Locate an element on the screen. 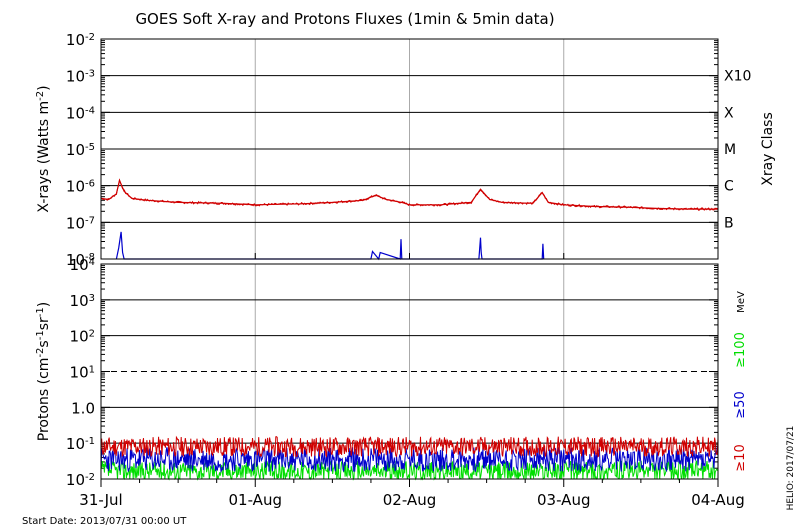  proton-legend: MeV ≥100 ≥50 ≥10 is located at coordinates (740, 381).